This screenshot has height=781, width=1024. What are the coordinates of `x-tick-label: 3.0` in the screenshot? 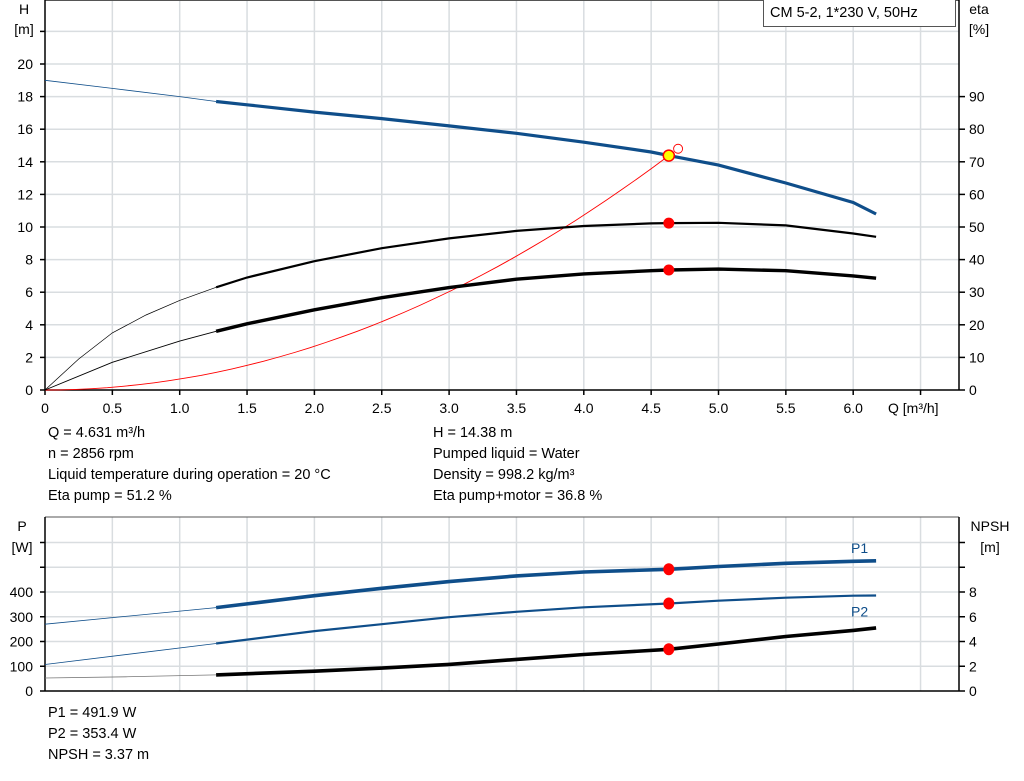 It's located at (449, 408).